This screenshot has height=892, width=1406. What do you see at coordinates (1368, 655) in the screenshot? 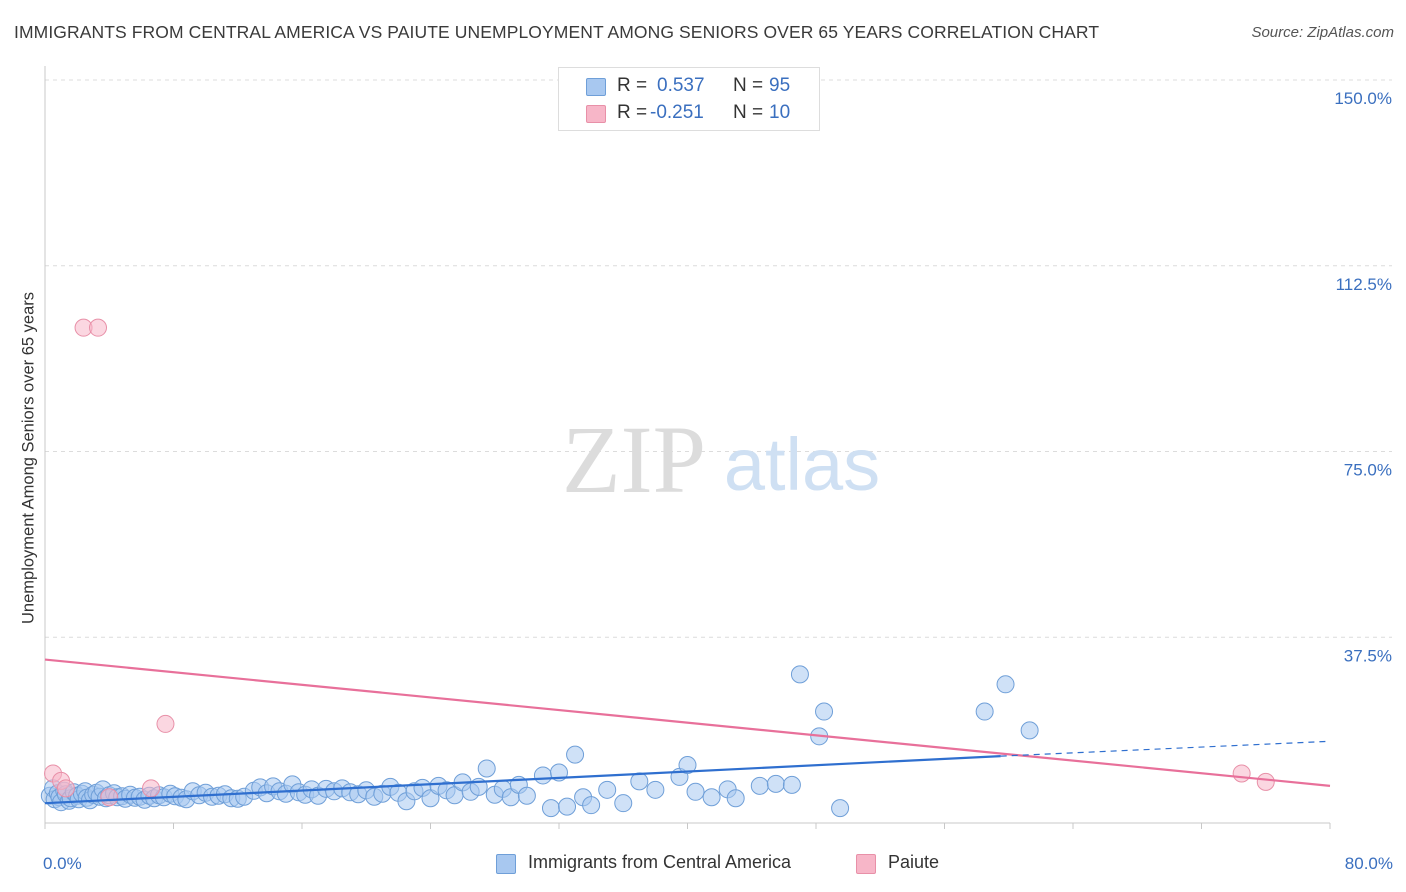
I see `y-tick-label: 37.5%` at bounding box center [1368, 655].